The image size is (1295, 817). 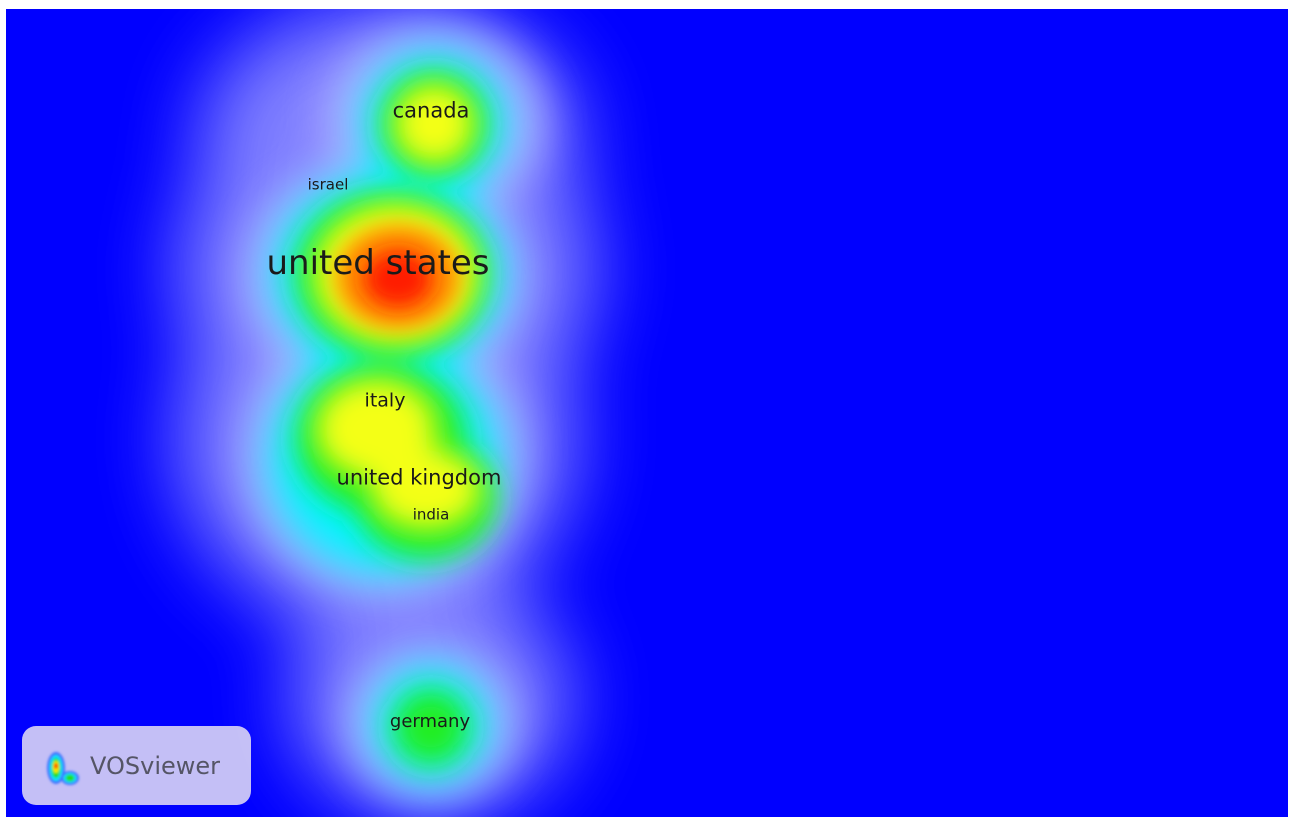 I want to click on label-italy: italy, so click(x=385, y=400).